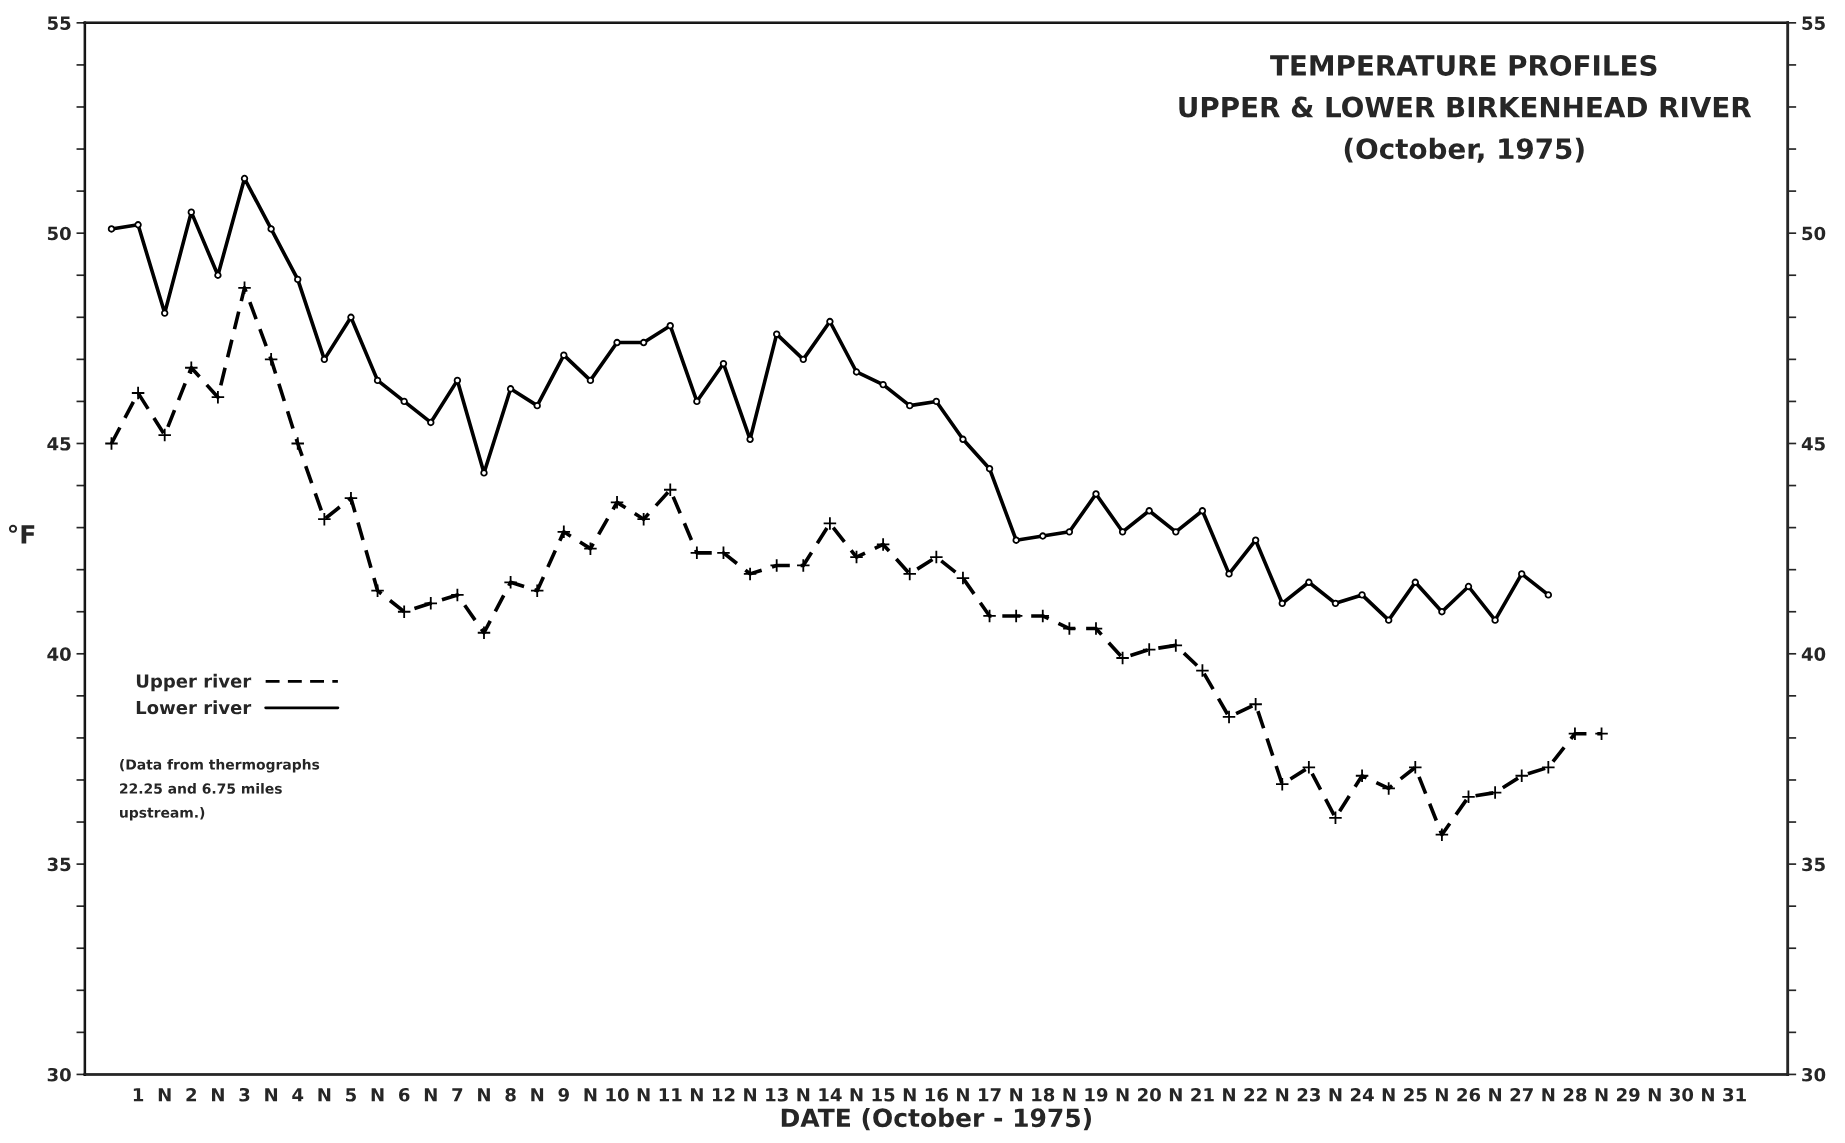 This screenshot has width=1845, height=1143. I want to click on x-tick-label: 13, so click(777, 1094).